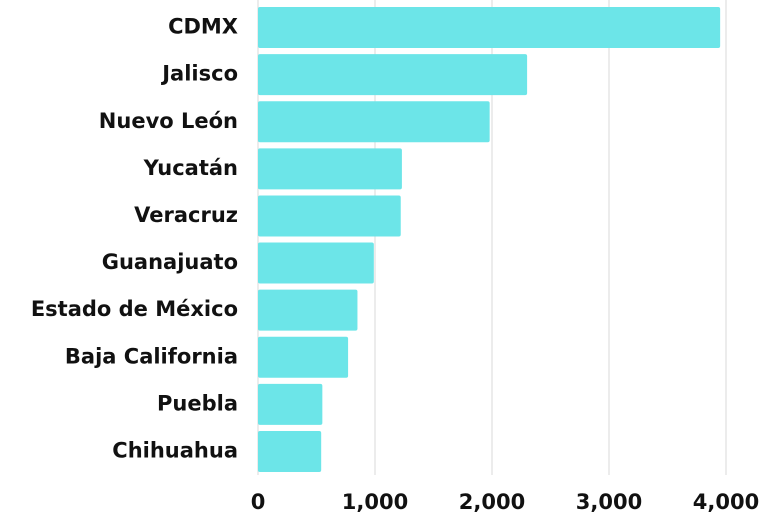 Image resolution: width=764 pixels, height=522 pixels. I want to click on y-tick-label: Guanajuato, so click(170, 262).